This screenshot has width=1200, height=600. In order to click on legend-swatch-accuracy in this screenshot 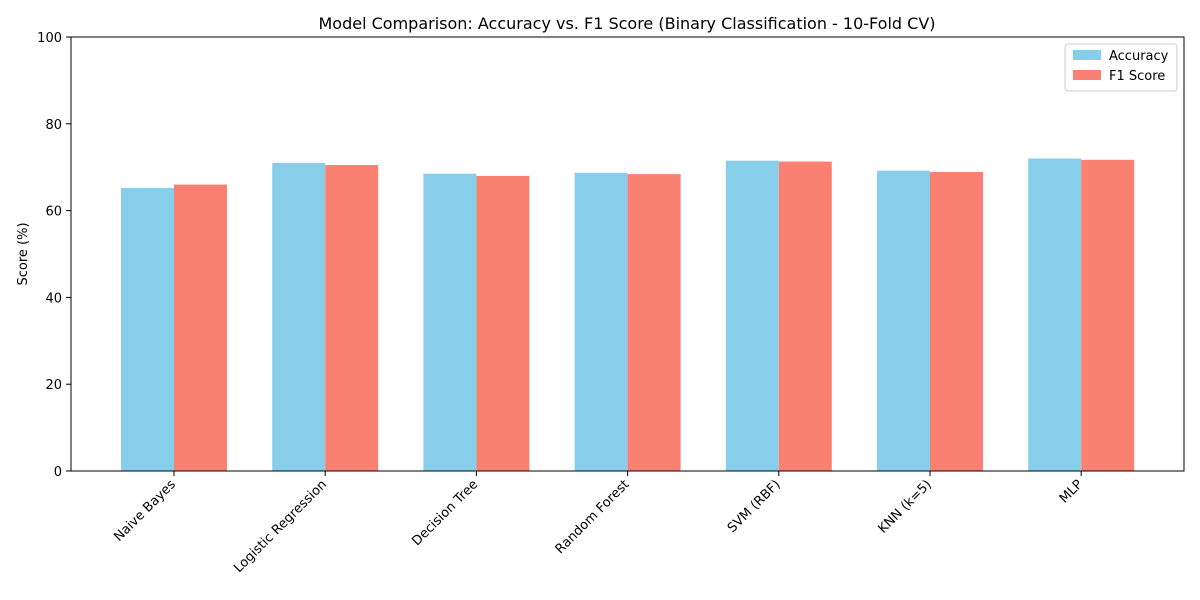, I will do `click(1087, 55)`.